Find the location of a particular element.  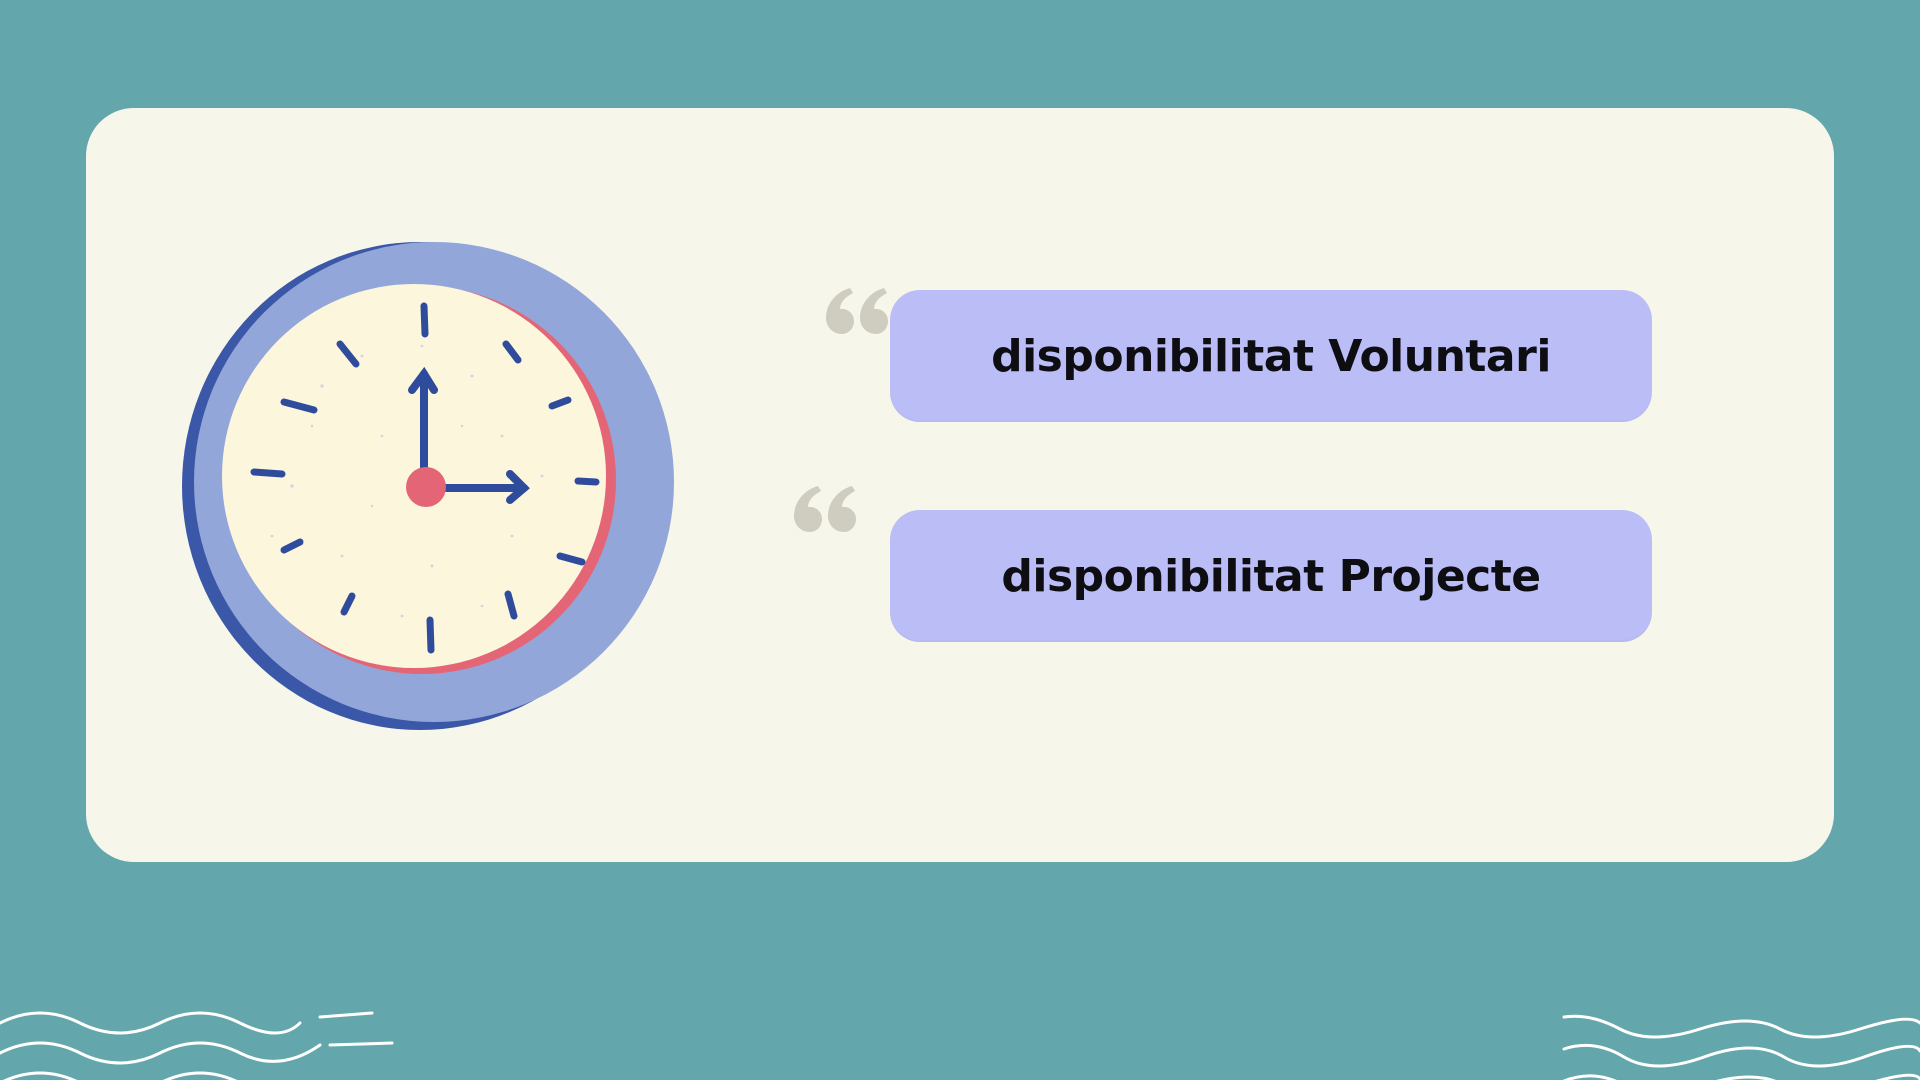

wall-clock-icon is located at coordinates (428, 486).